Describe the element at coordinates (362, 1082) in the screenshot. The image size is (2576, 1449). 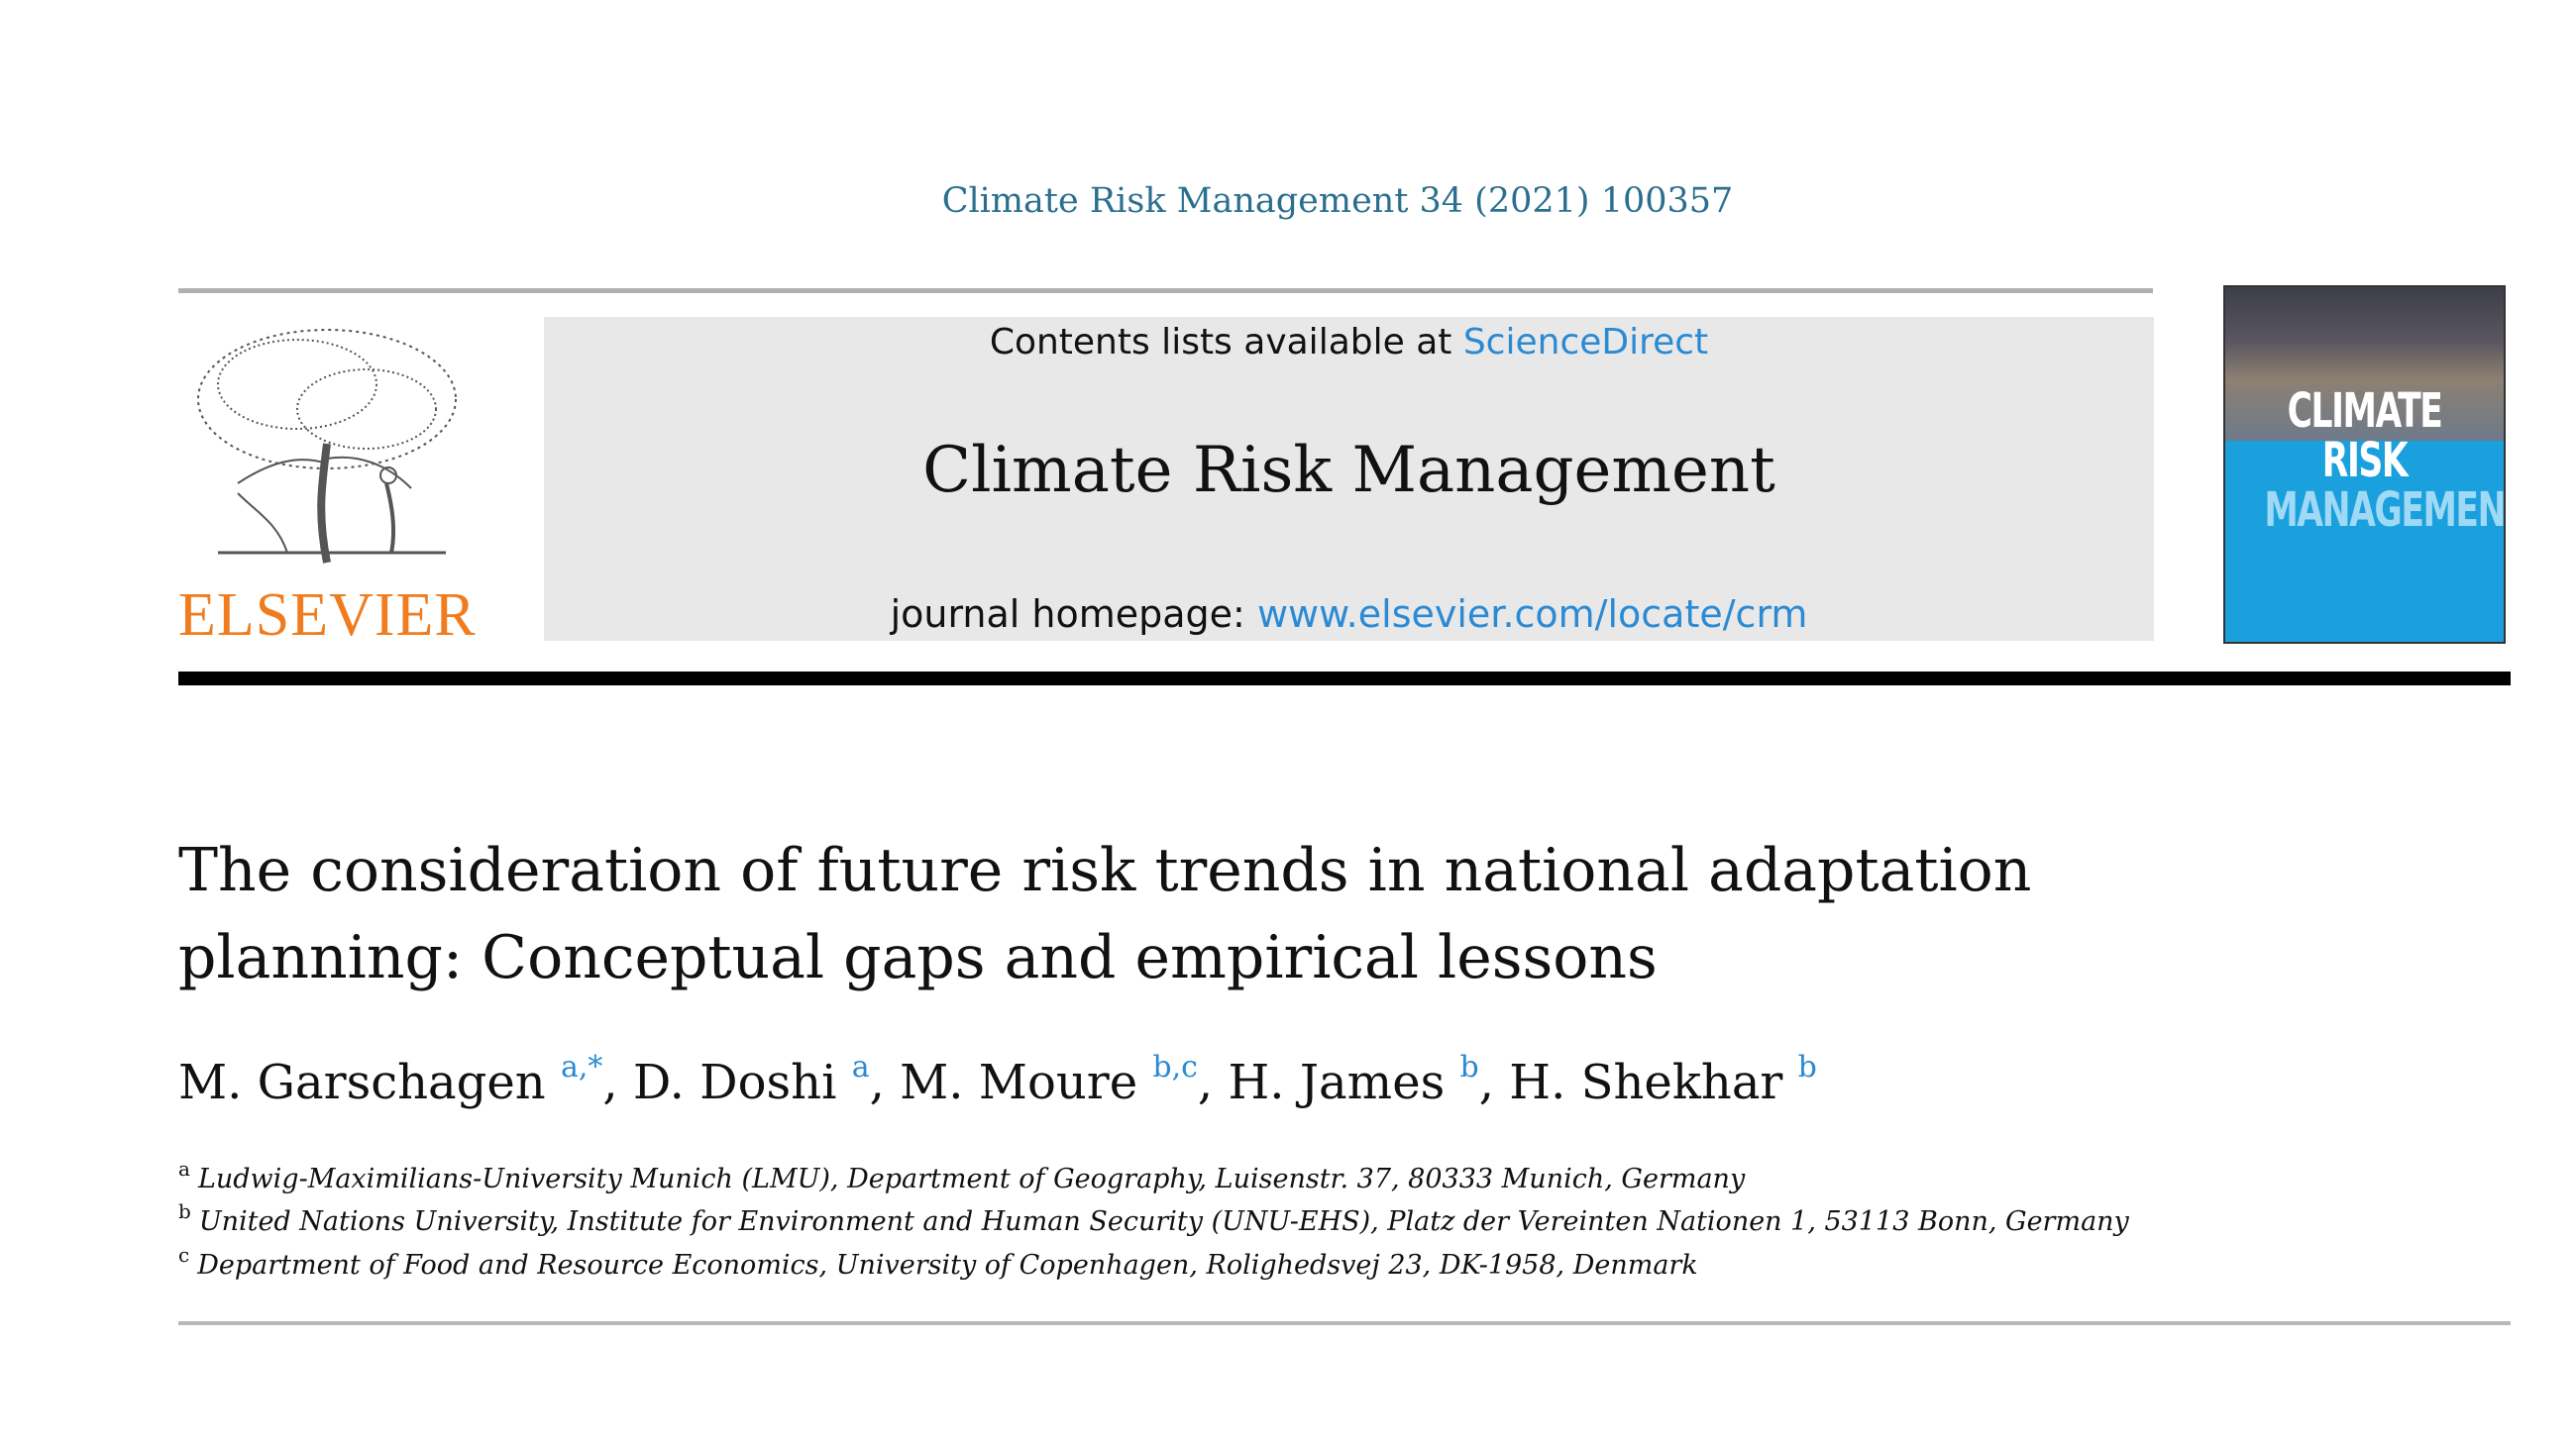
I see `author-name: M. Garschagen` at that location.